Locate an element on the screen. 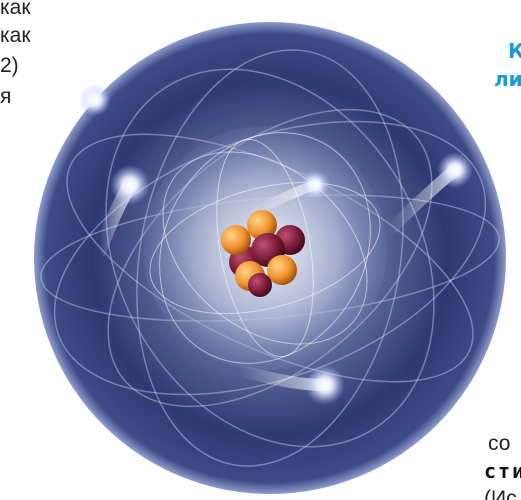 The height and width of the screenshot is (500, 521). right-heading: К ли is located at coordinates (507, 65).